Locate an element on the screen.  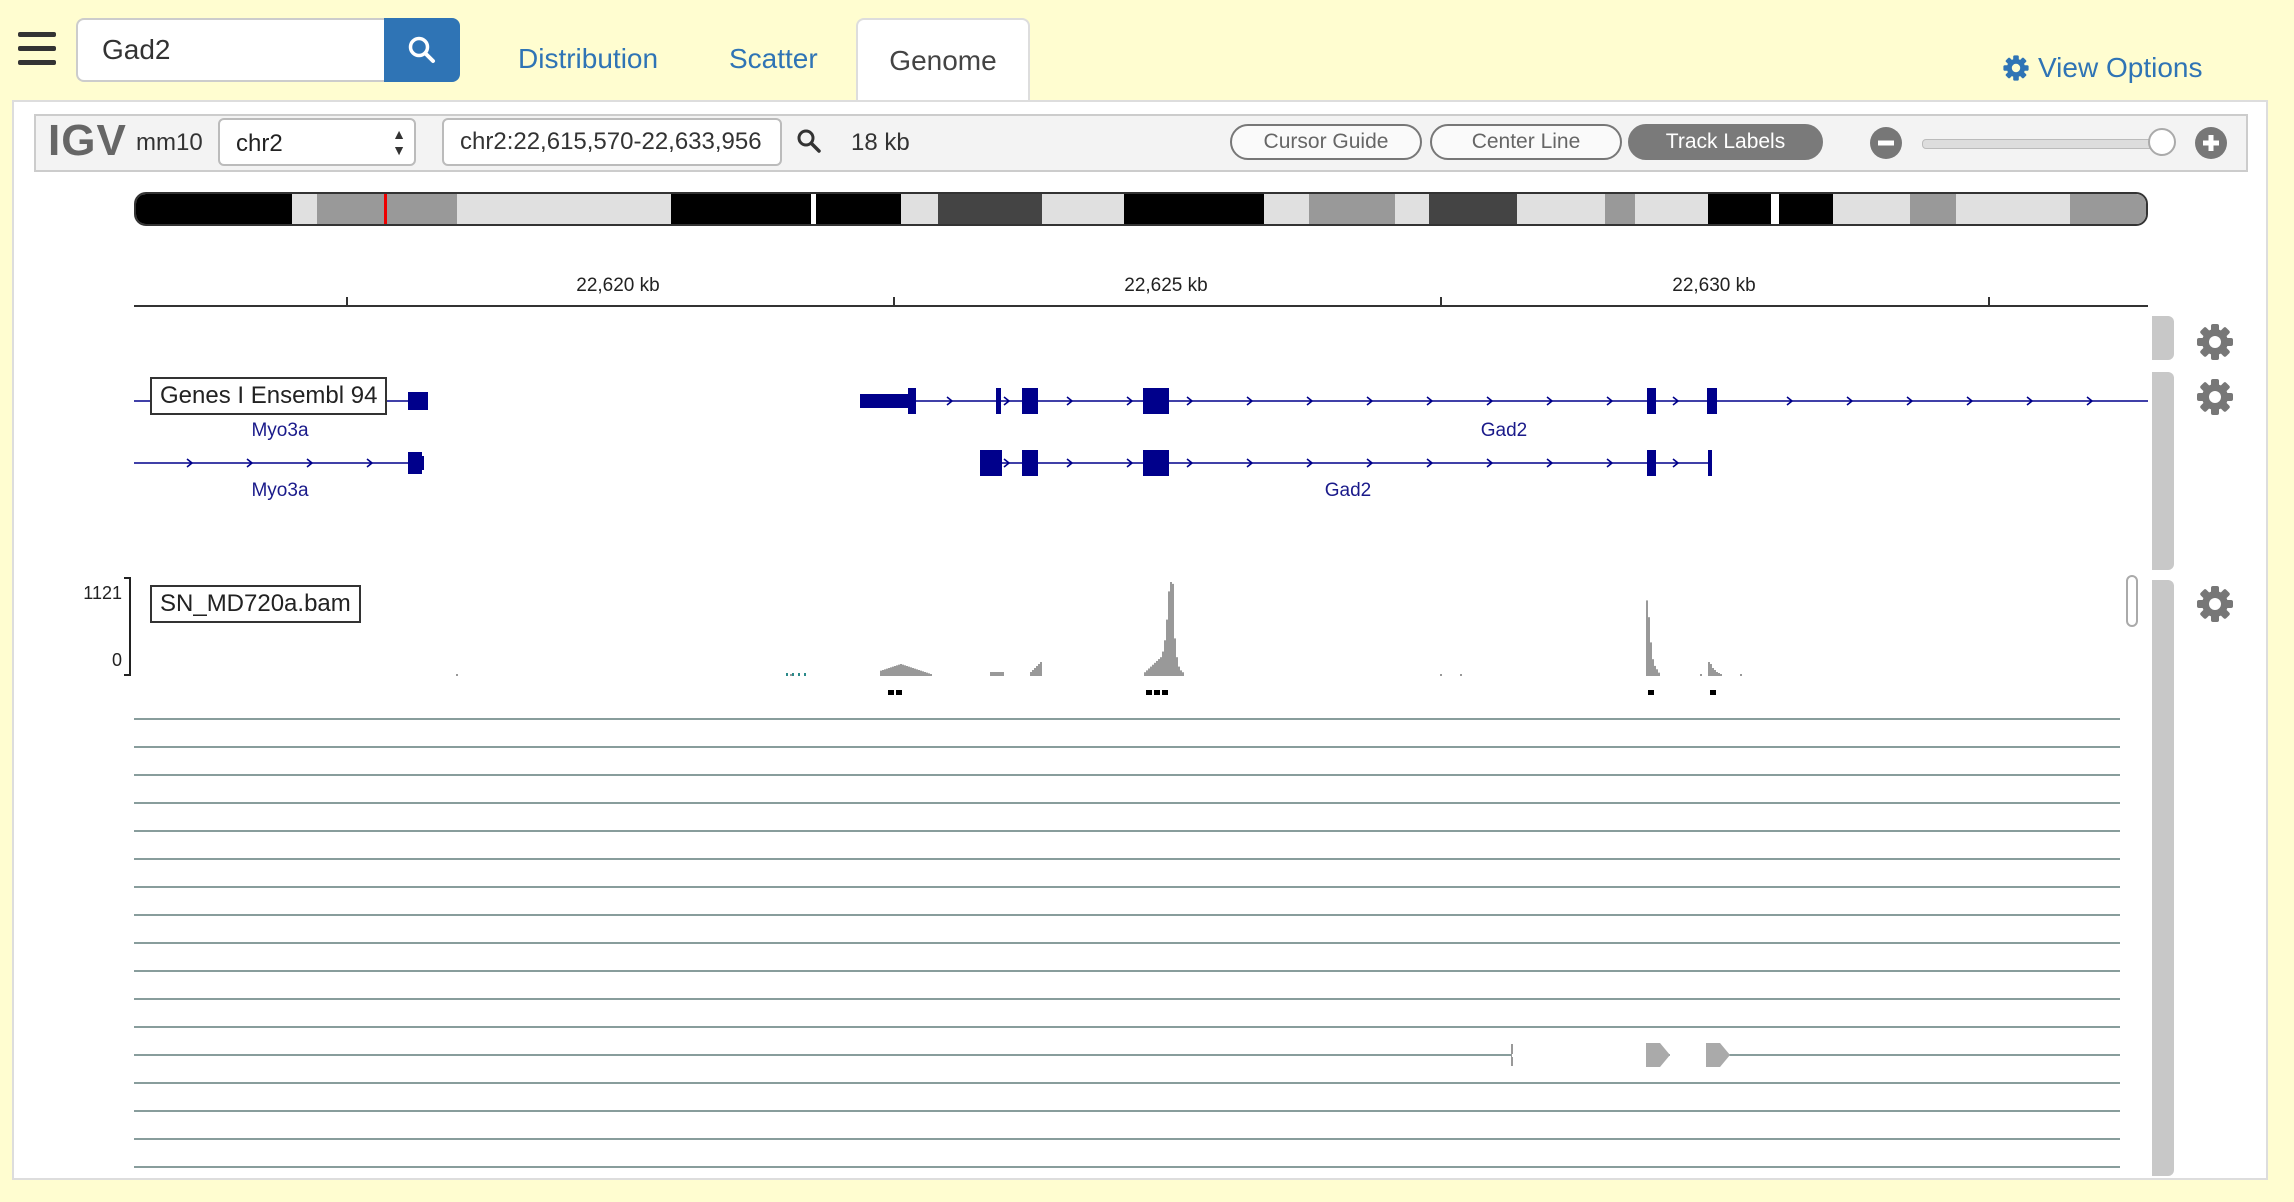
search-button is located at coordinates (422, 50).